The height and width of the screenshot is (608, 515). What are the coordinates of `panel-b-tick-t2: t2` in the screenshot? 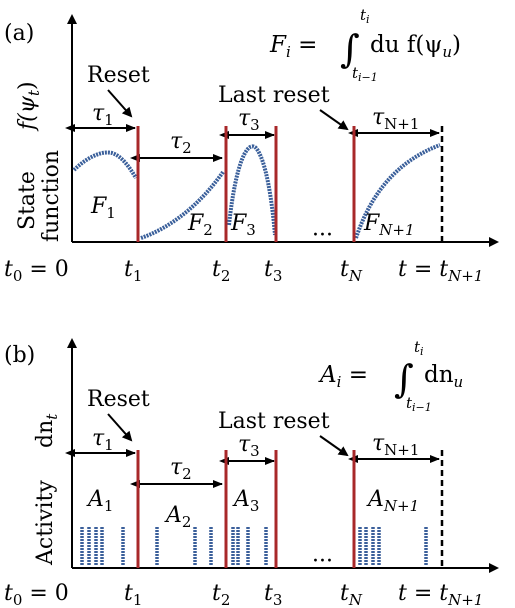 It's located at (221, 594).